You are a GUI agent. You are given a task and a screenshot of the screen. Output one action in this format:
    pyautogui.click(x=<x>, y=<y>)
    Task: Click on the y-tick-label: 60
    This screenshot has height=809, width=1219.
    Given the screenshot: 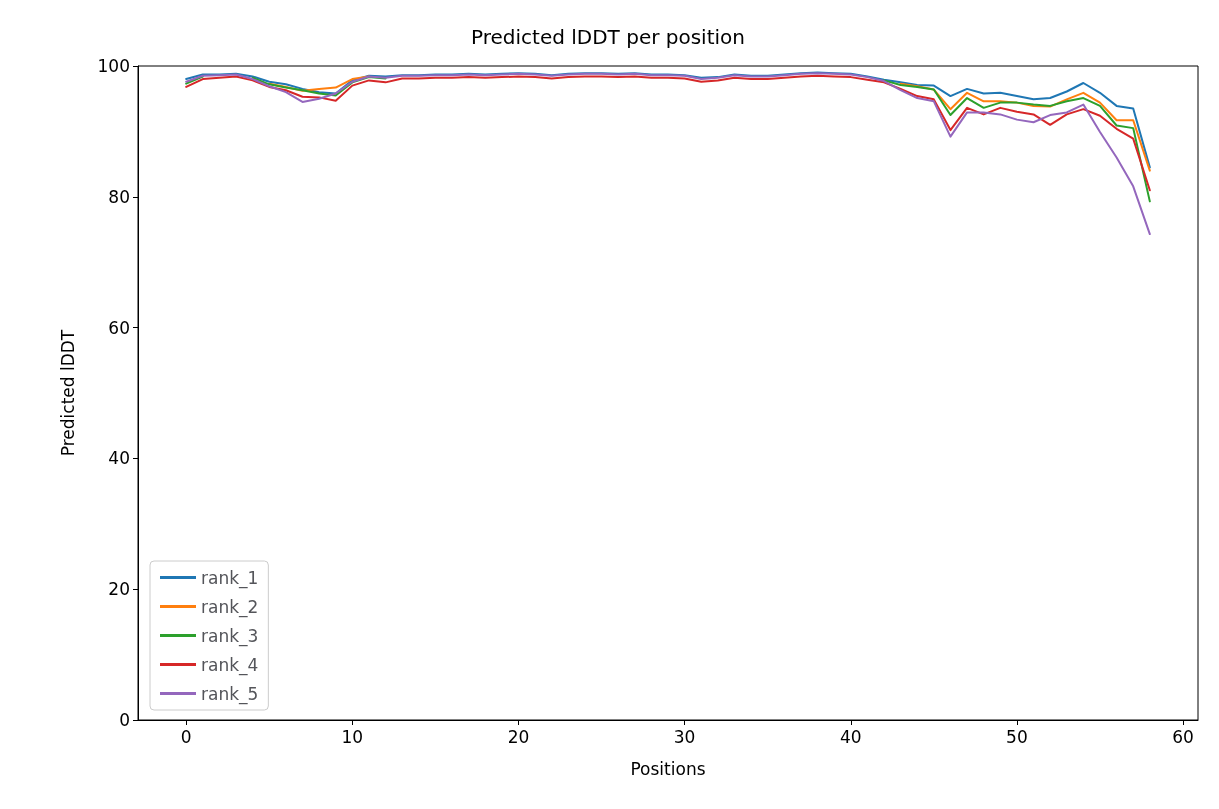 What is the action you would take?
    pyautogui.click(x=119, y=327)
    